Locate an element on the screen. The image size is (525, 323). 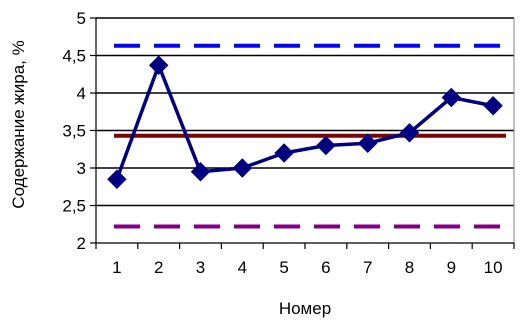
y-tick-labels: 2 2,5 3 3,5 4 4,5 5 is located at coordinates (74, 131).